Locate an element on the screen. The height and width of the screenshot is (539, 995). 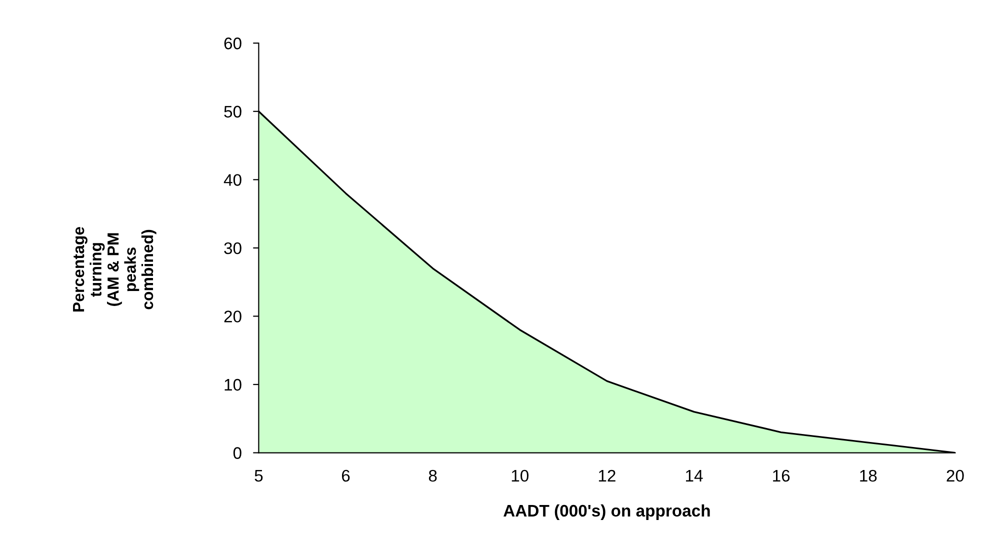
y-tick-label: 40 is located at coordinates (233, 180).